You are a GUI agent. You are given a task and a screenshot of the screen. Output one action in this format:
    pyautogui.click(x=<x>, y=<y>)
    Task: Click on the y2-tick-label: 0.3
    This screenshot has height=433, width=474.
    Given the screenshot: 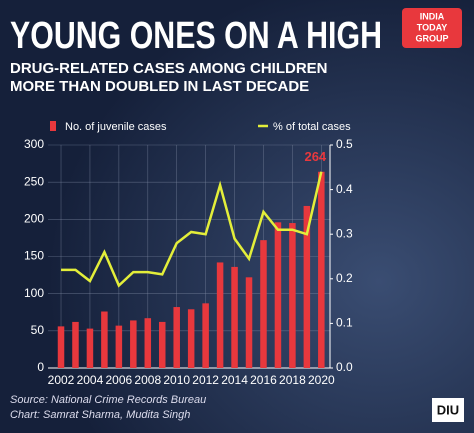 What is the action you would take?
    pyautogui.click(x=344, y=233)
    